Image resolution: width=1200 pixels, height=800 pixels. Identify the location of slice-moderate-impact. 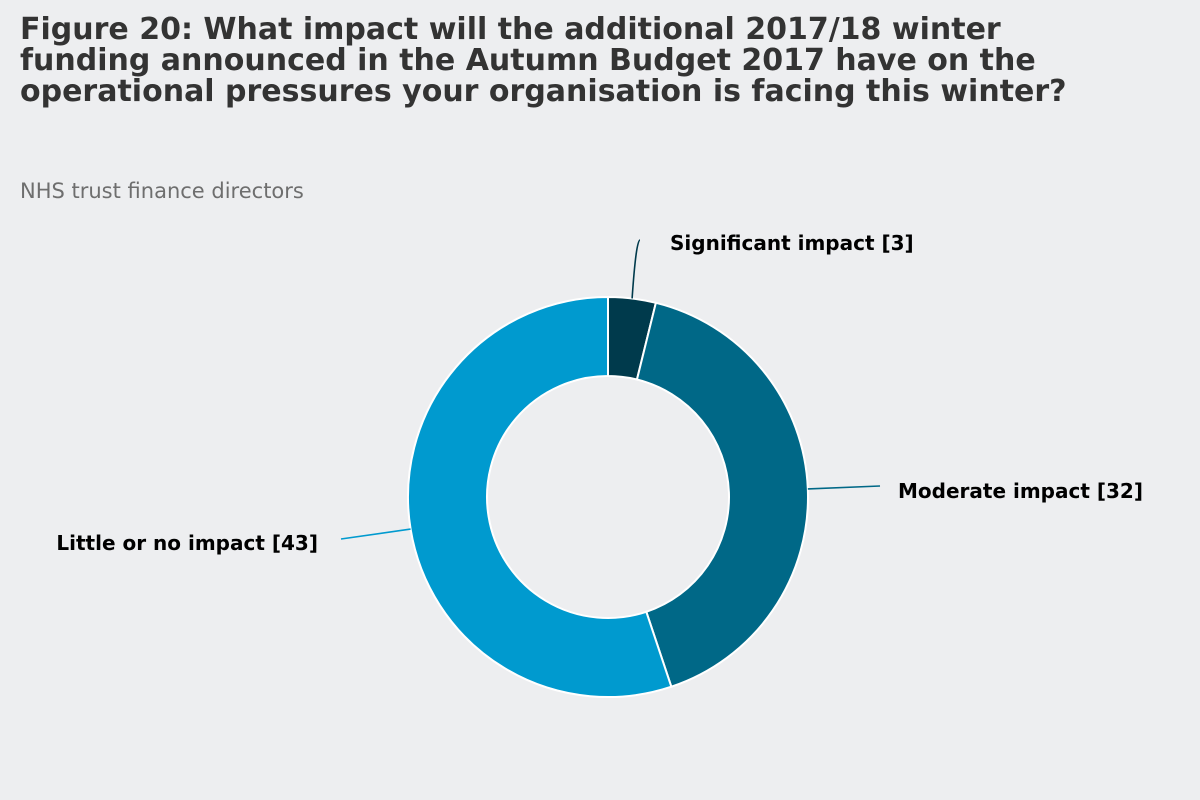
(722, 494).